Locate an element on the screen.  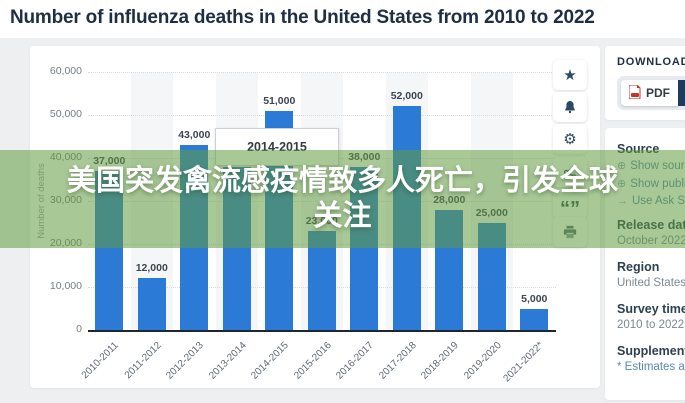
pdf-plus-button: + is located at coordinates (681, 93).